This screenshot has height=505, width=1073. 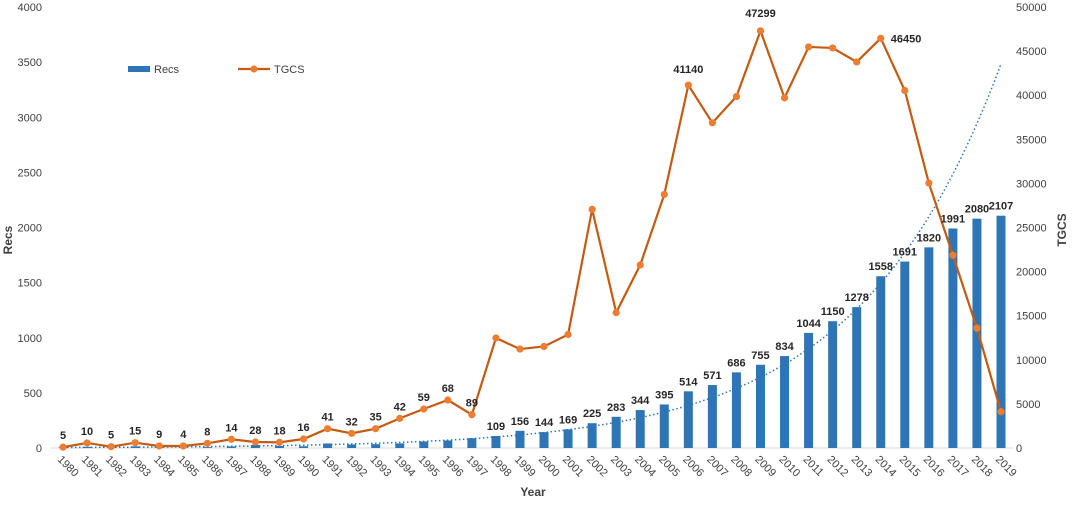 I want to click on y-left-tick-label: 3500, so click(x=30, y=63).